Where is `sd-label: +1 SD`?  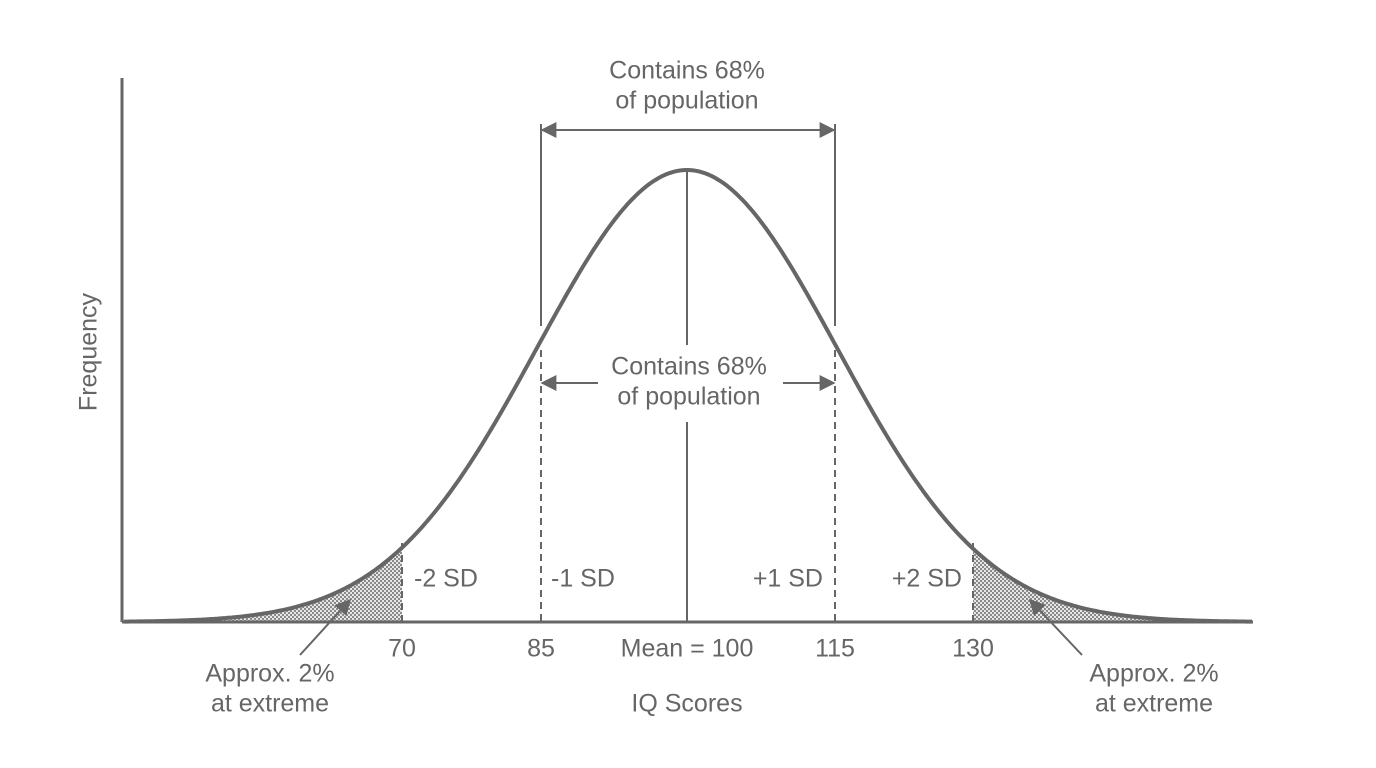
sd-label: +1 SD is located at coordinates (788, 579).